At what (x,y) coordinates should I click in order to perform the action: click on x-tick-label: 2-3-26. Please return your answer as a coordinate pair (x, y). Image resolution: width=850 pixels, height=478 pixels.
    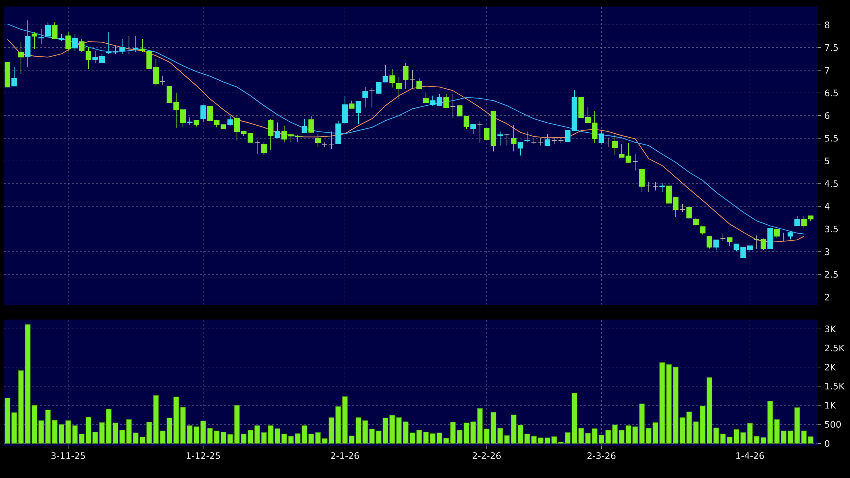
    Looking at the image, I should click on (602, 456).